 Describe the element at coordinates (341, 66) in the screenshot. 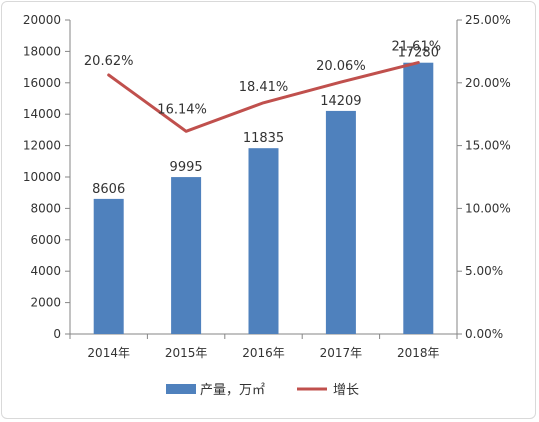

I see `line-data-label: 20.06%` at that location.